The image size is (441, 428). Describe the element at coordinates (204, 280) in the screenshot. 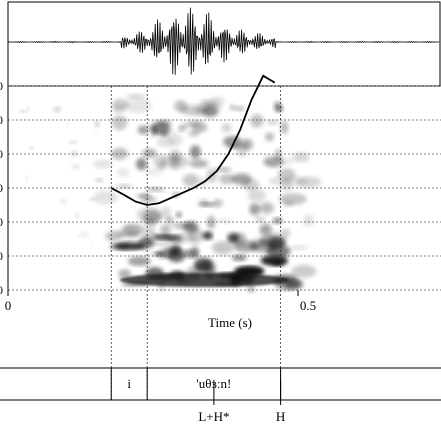

I see `spectrogram-low-band` at that location.